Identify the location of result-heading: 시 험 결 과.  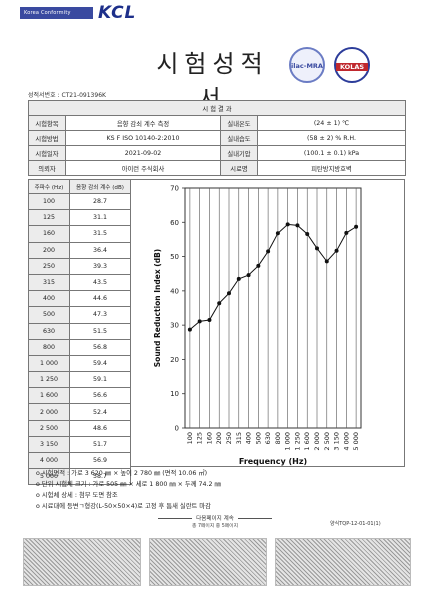
(217, 108).